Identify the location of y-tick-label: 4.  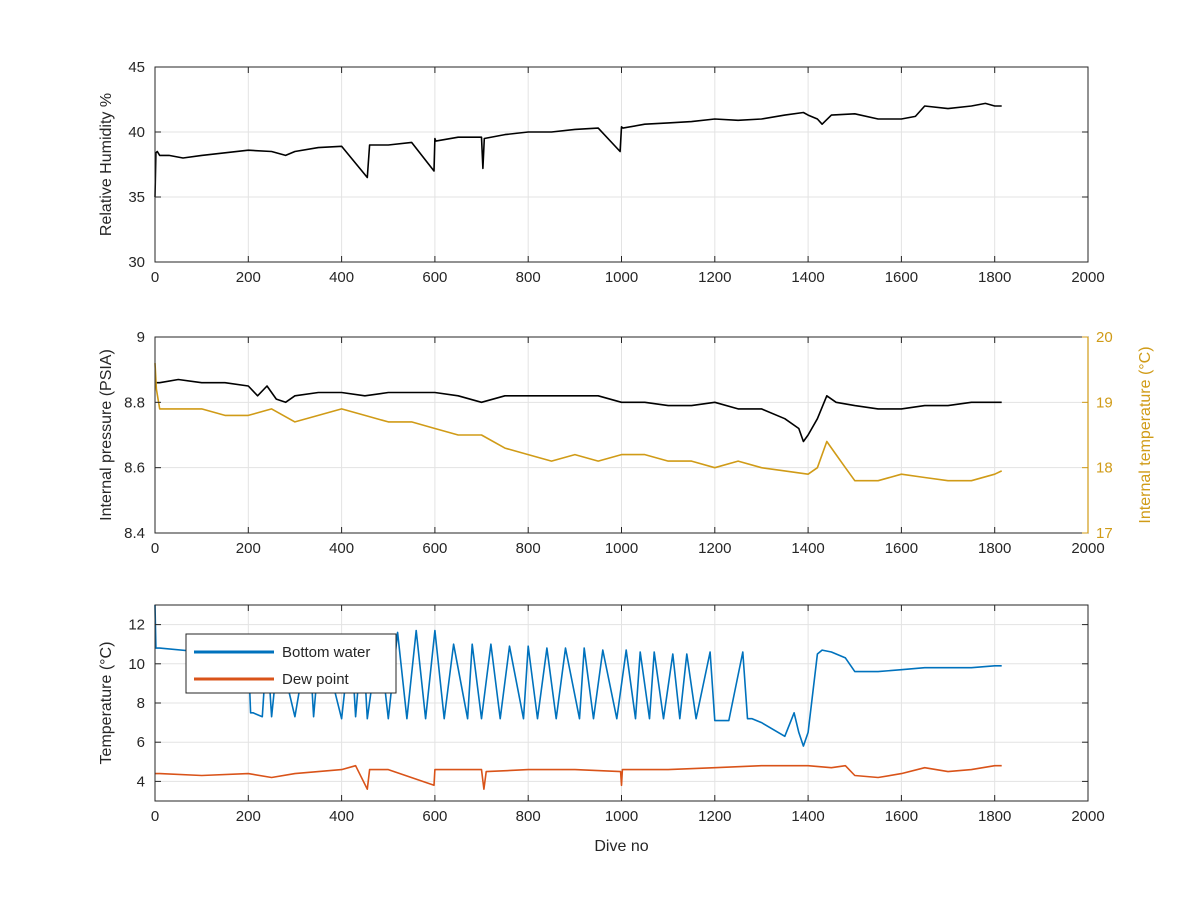
(141, 781).